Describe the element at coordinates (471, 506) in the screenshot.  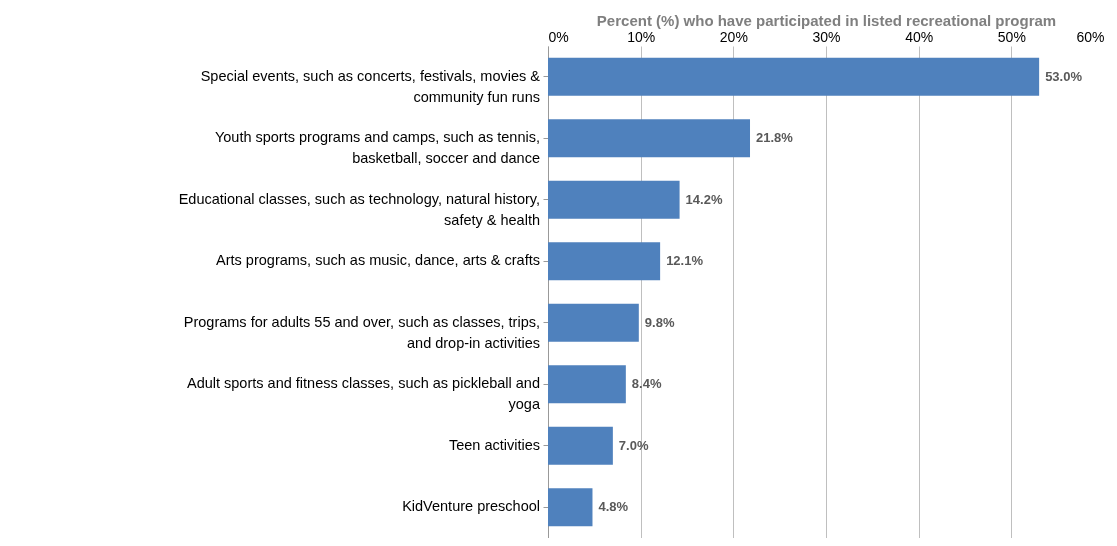
I see `y-tick-label: KidVenture preschool` at that location.